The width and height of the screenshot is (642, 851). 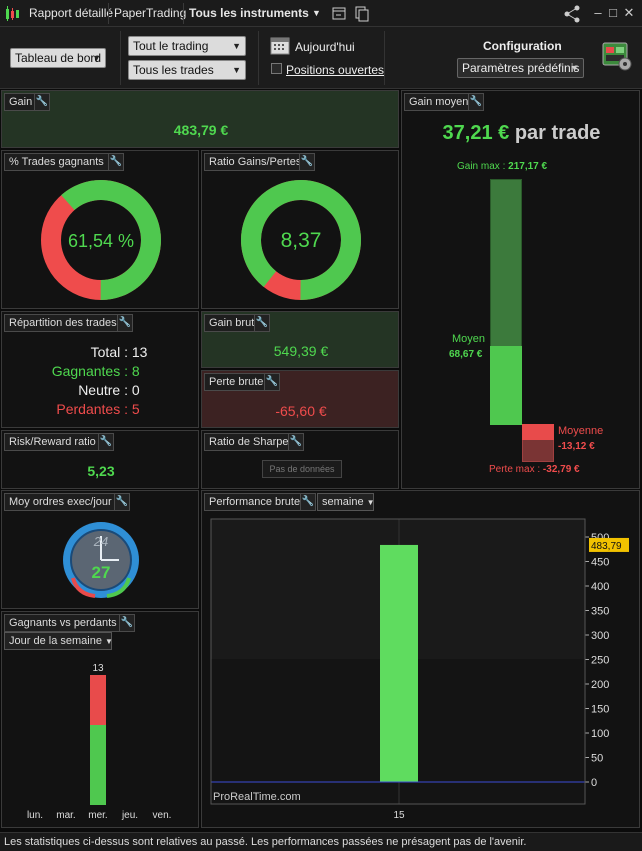 I want to click on panel-title: Ratio Gains/Pertes, so click(x=255, y=162).